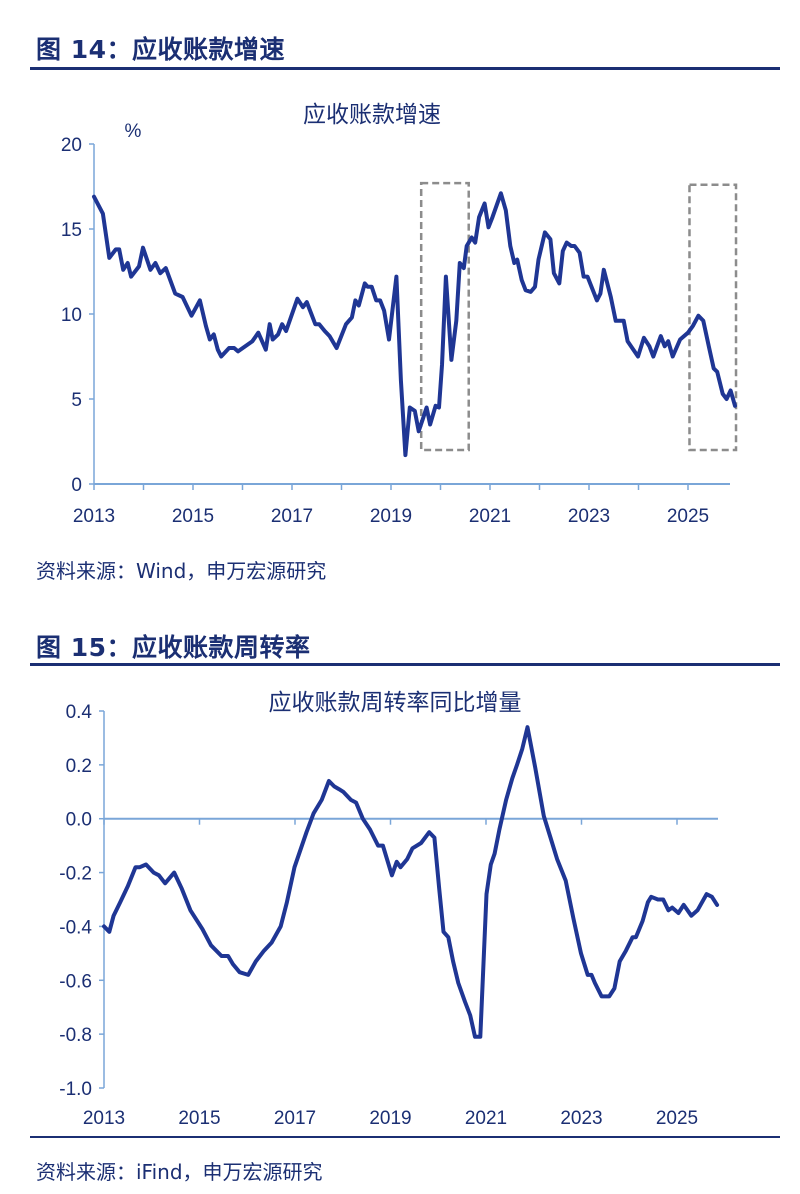 The image size is (800, 1194). What do you see at coordinates (79, 766) in the screenshot?
I see `y-tick-label: 0.2` at bounding box center [79, 766].